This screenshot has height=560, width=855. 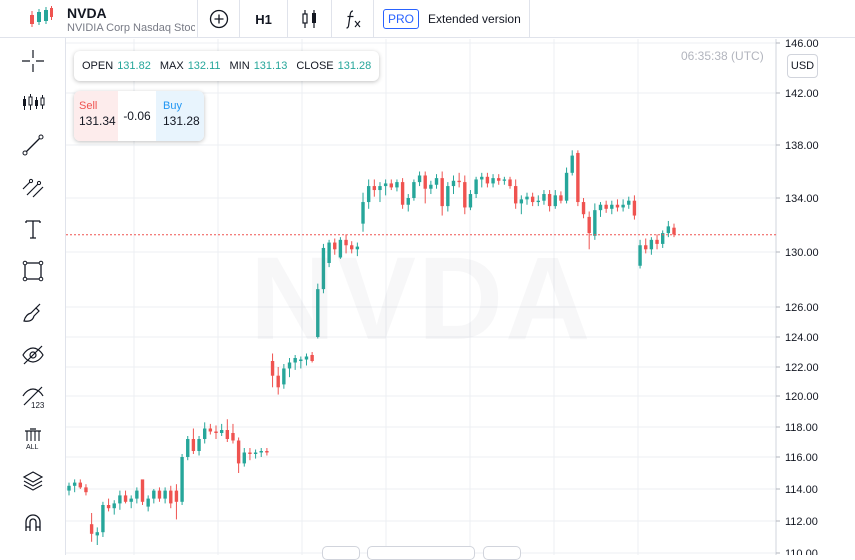 What do you see at coordinates (341, 553) in the screenshot?
I see `zoom-out-button` at bounding box center [341, 553].